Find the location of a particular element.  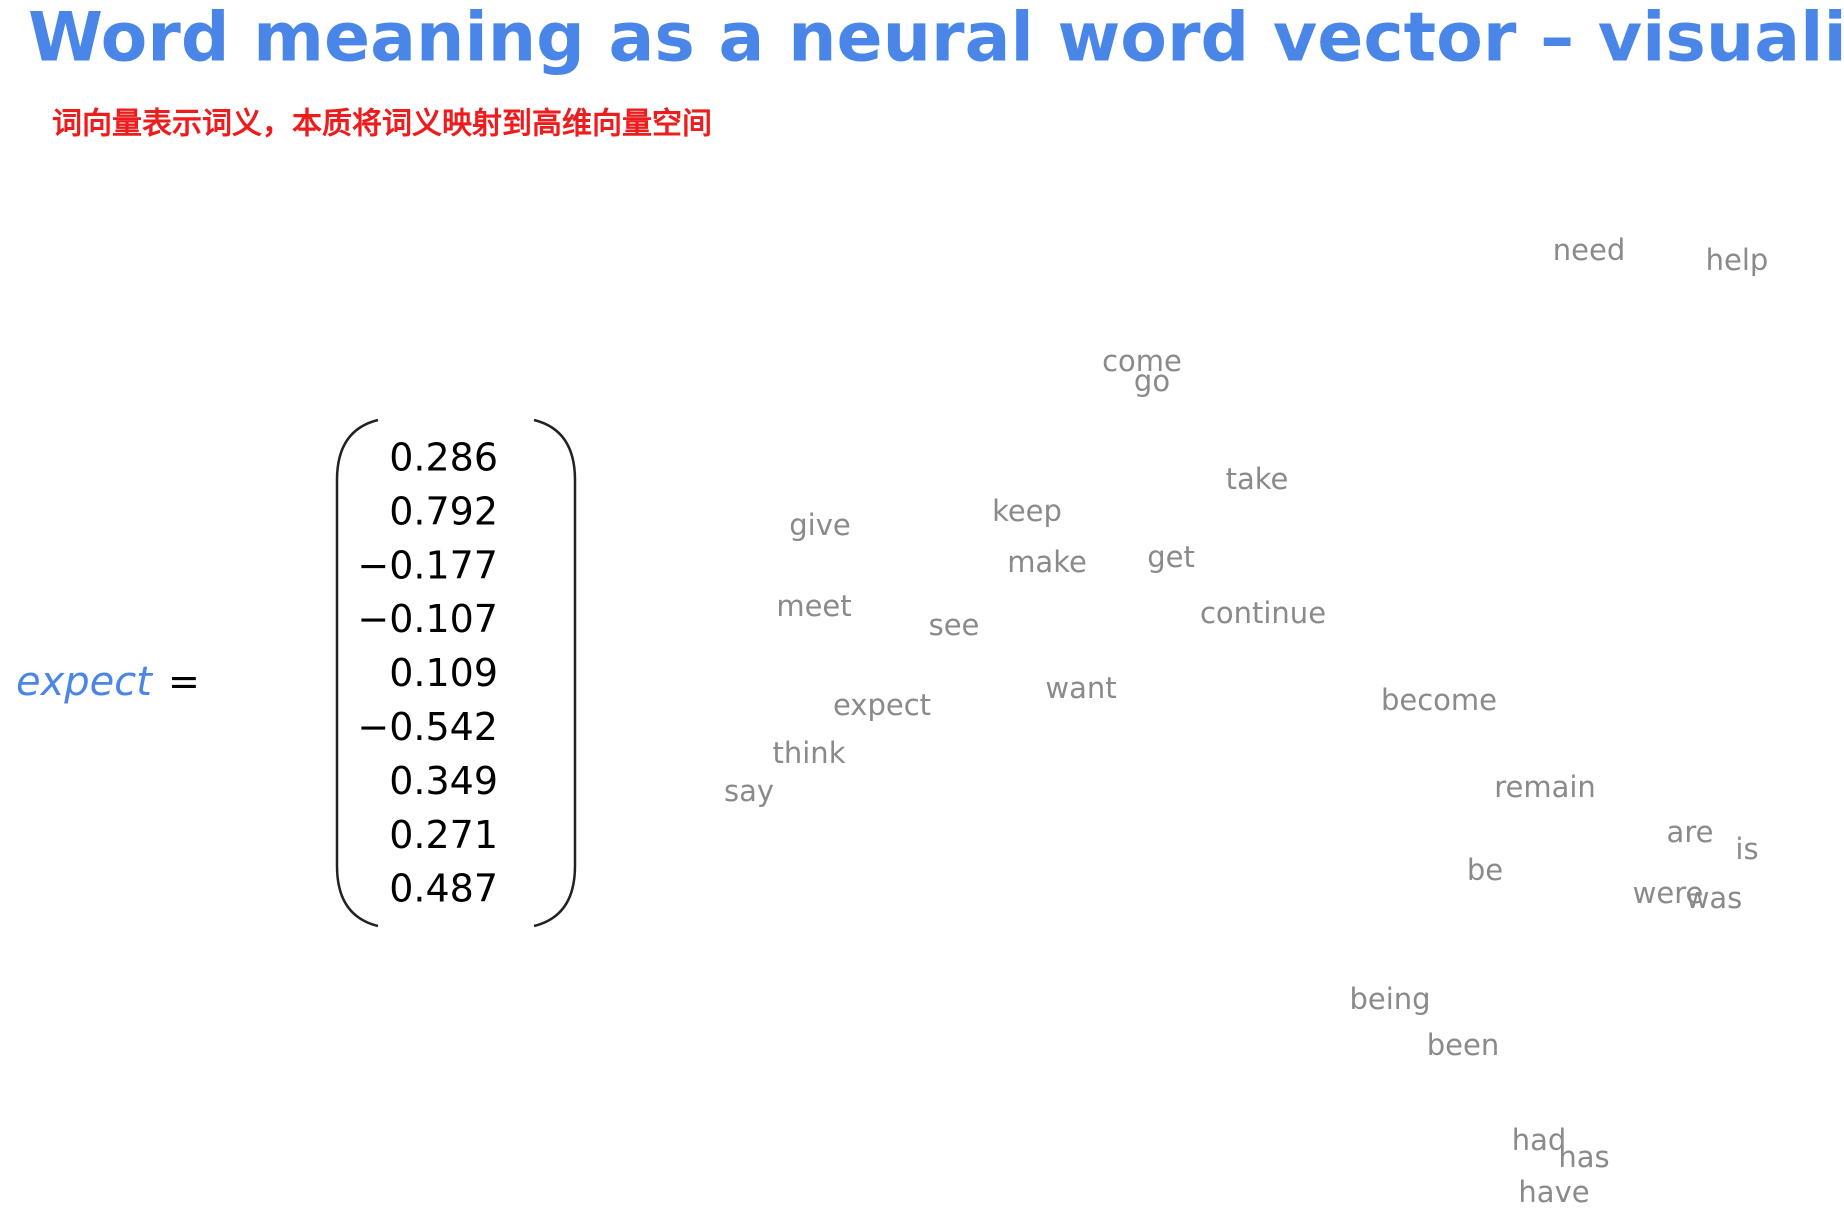

cloud-word: are is located at coordinates (1690, 832).